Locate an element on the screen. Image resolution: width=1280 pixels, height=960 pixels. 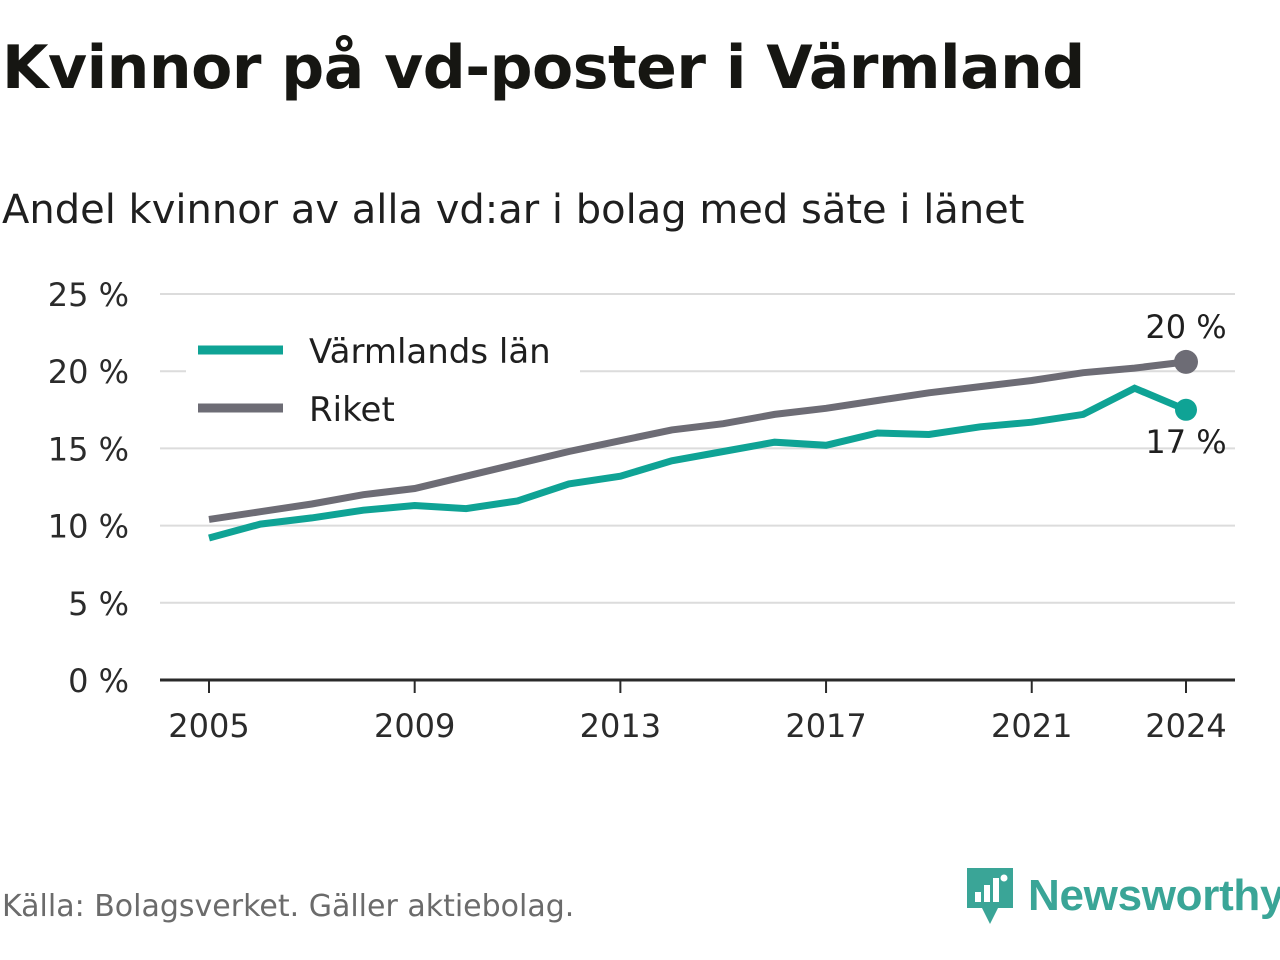
x-tick-label: 2013 is located at coordinates (620, 726).